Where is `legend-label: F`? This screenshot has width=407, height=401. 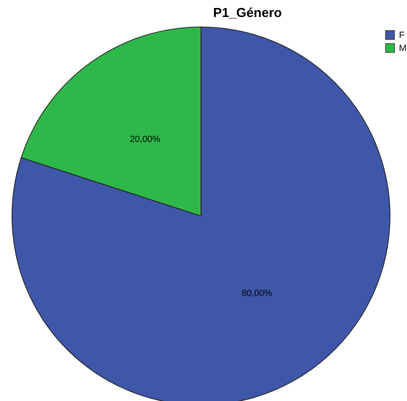 legend-label: F is located at coordinates (402, 35).